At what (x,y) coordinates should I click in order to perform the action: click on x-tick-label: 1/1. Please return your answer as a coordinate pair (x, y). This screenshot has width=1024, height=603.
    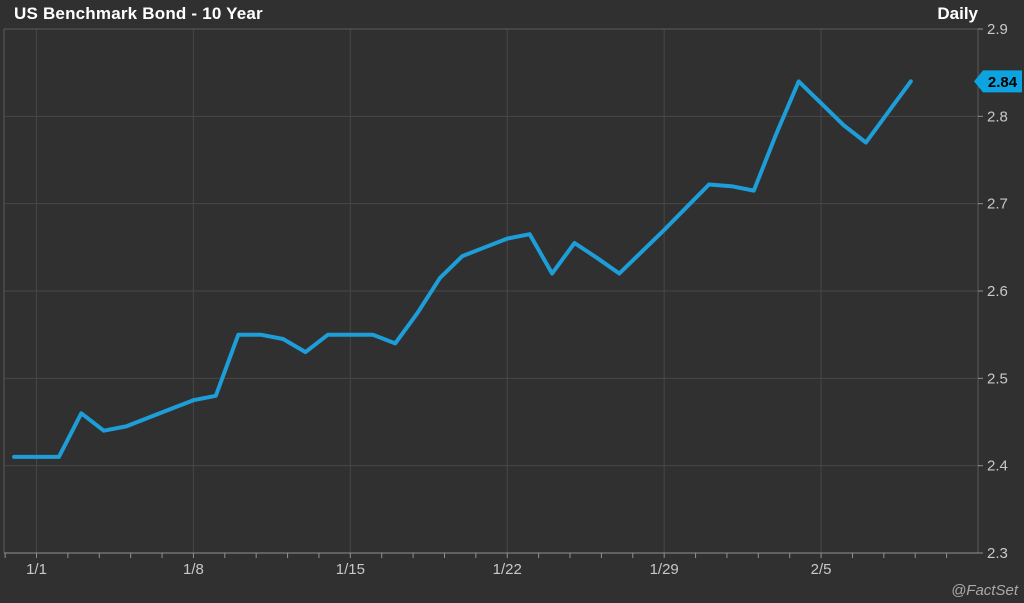
    Looking at the image, I should click on (36, 569).